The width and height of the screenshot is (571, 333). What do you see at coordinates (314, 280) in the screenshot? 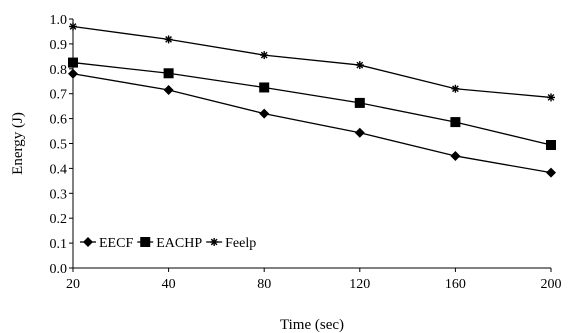
I see `x-tick-group: 20 40 80 120 160 200` at bounding box center [314, 280].